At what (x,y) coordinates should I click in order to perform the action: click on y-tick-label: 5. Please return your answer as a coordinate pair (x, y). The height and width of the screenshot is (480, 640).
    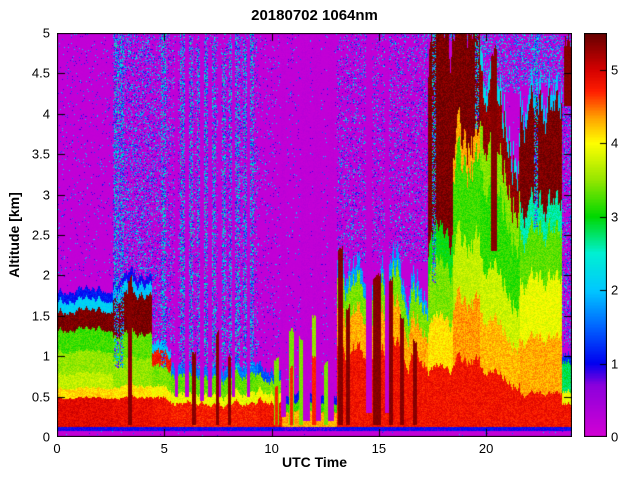
    Looking at the image, I should click on (46, 33).